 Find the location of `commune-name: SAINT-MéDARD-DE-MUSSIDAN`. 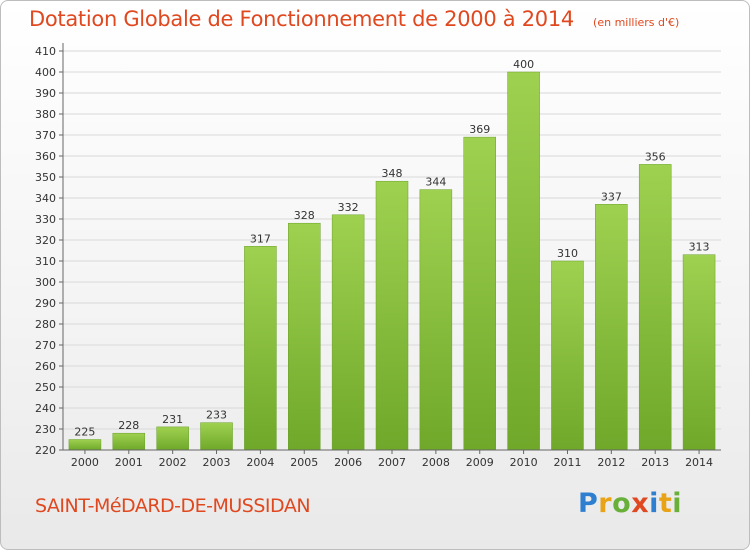

commune-name: SAINT-MéDARD-DE-MUSSIDAN is located at coordinates (173, 506).